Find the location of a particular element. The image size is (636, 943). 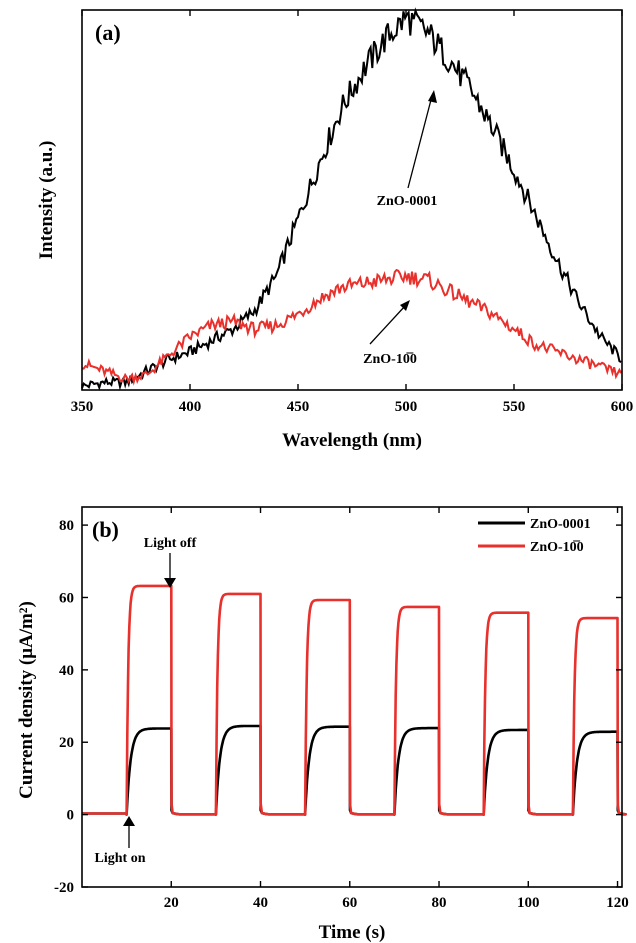

panel-b-x-tick-label: 100 is located at coordinates (528, 903).